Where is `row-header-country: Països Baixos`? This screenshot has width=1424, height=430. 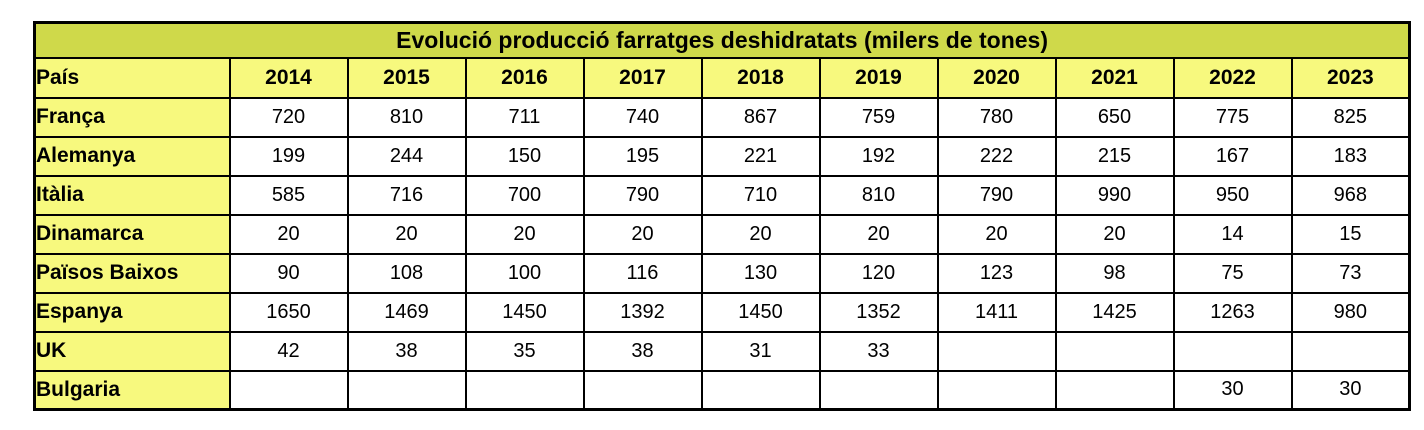
row-header-country: Països Baixos is located at coordinates (132, 273).